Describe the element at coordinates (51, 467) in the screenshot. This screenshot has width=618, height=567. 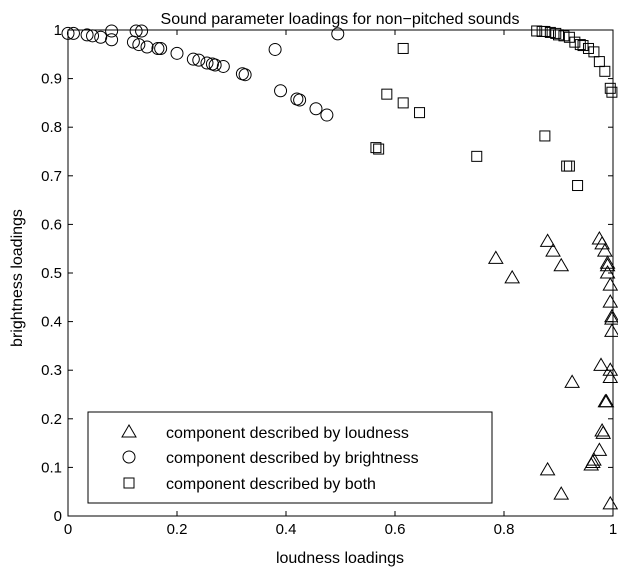
I see `y-tick-label: 0.1` at that location.